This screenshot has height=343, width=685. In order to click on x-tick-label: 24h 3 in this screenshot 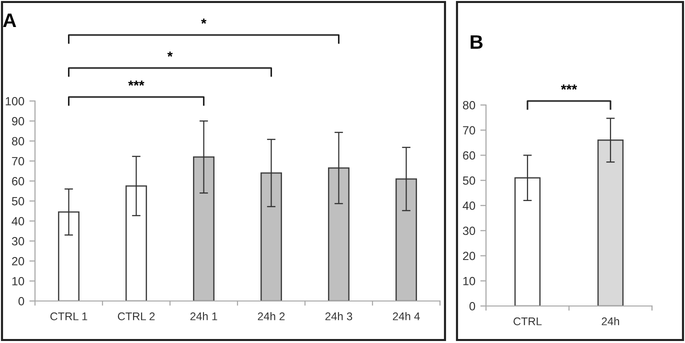, I will do `click(338, 316)`.